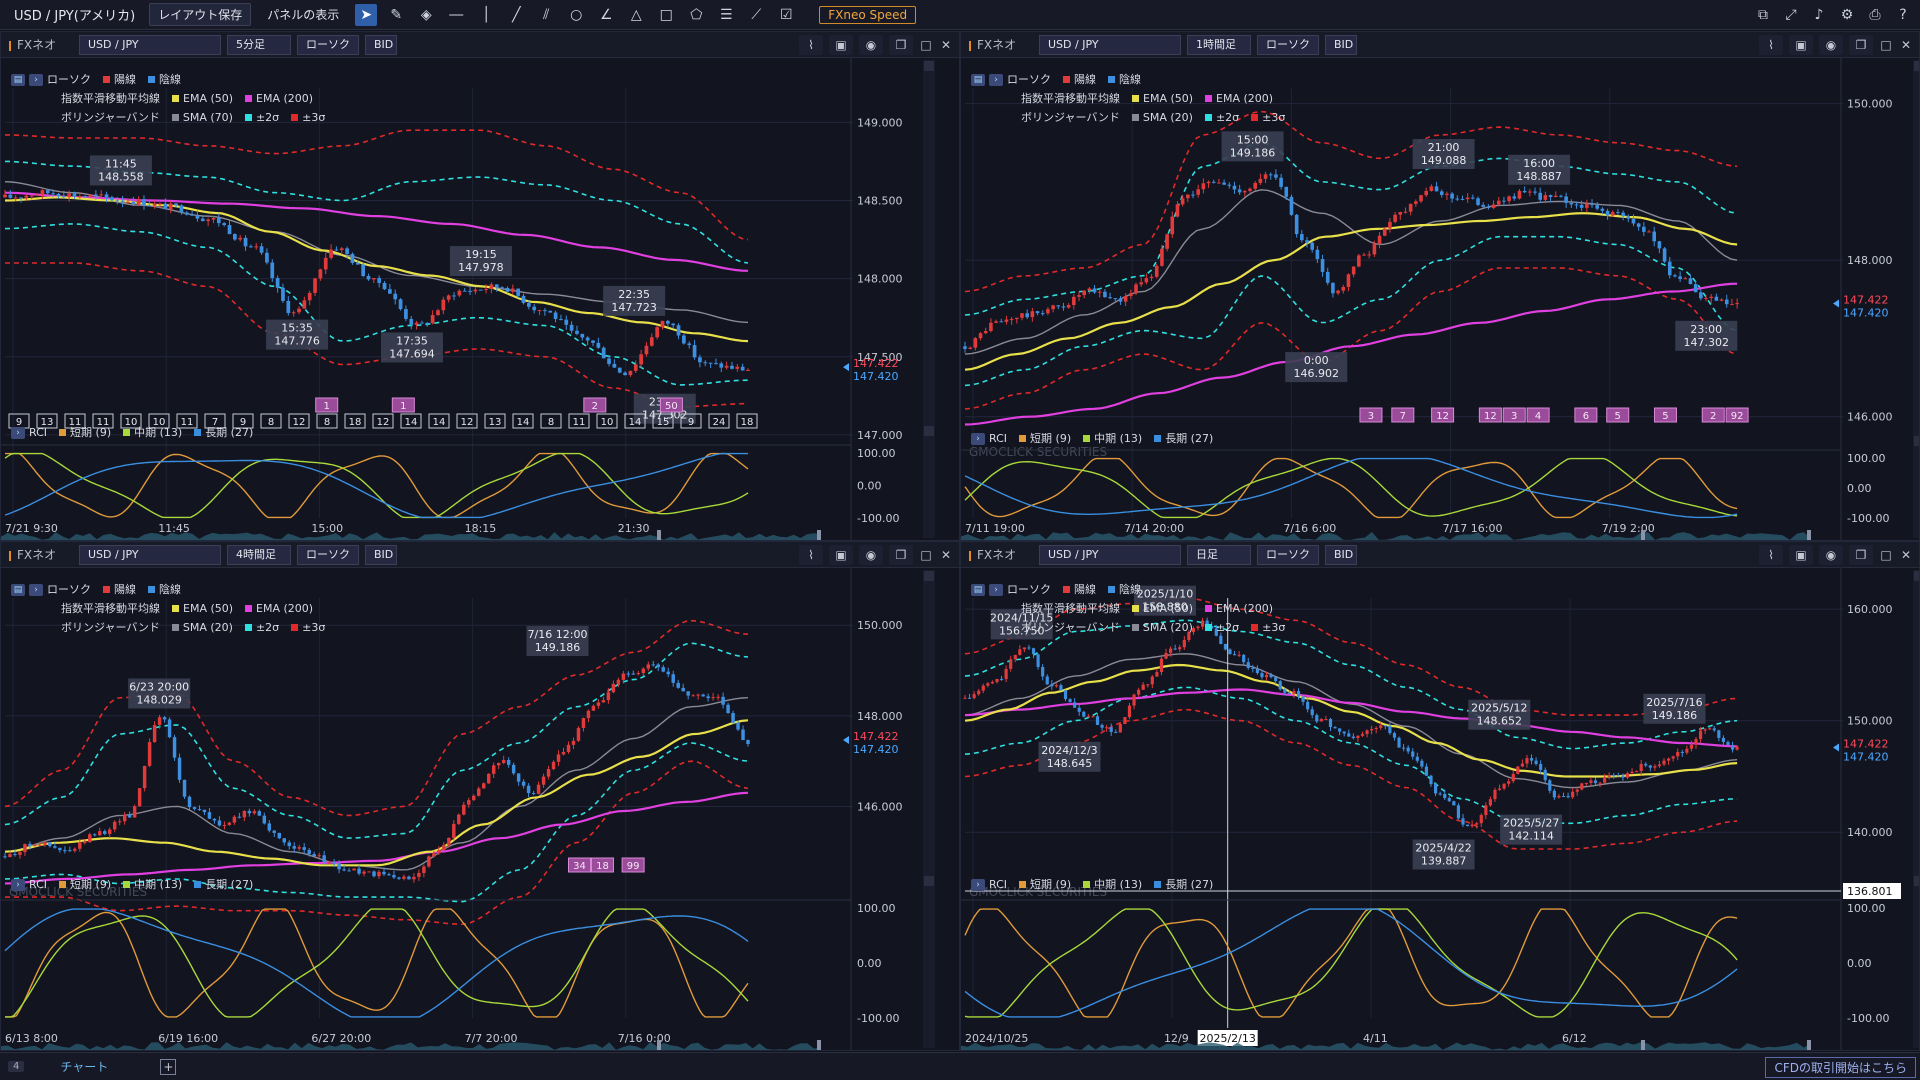  What do you see at coordinates (726, 14) in the screenshot?
I see `fibonacci-tool-icon: ☰` at bounding box center [726, 14].